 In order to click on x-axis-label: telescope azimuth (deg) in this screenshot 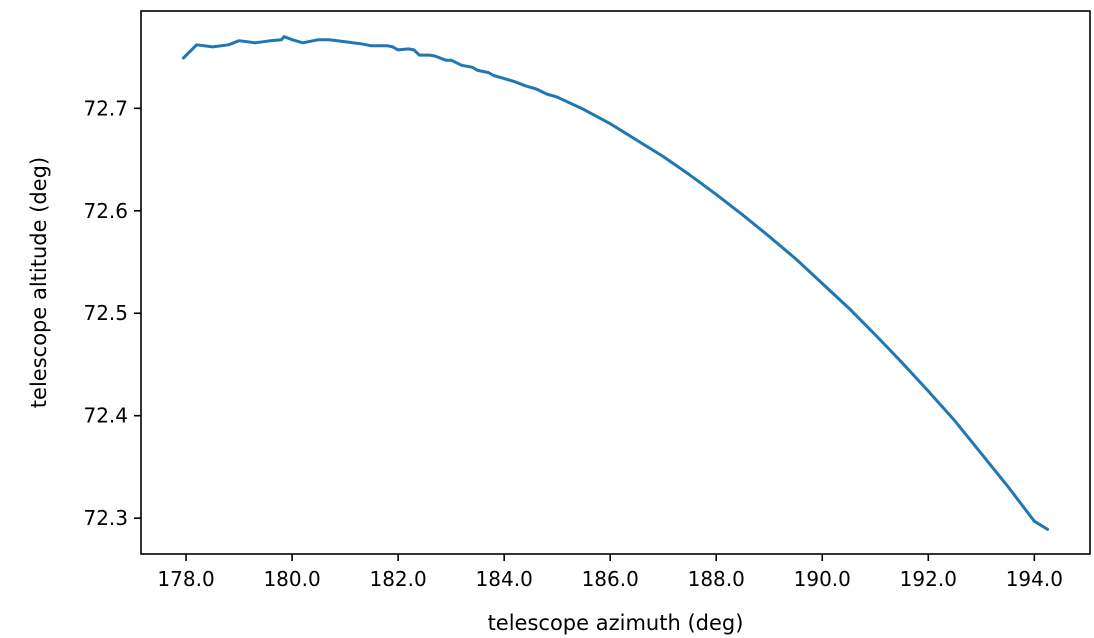, I will do `click(616, 623)`.